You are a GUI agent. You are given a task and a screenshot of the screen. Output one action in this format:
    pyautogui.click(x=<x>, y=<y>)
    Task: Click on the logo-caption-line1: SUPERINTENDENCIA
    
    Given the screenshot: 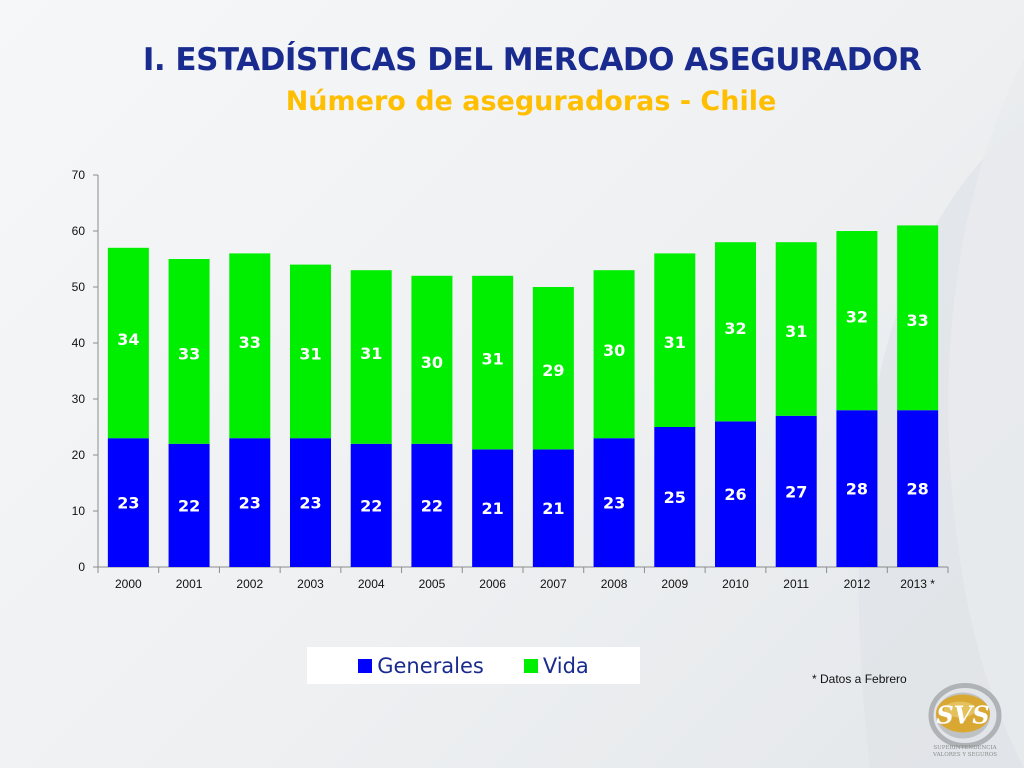 What is the action you would take?
    pyautogui.click(x=965, y=748)
    